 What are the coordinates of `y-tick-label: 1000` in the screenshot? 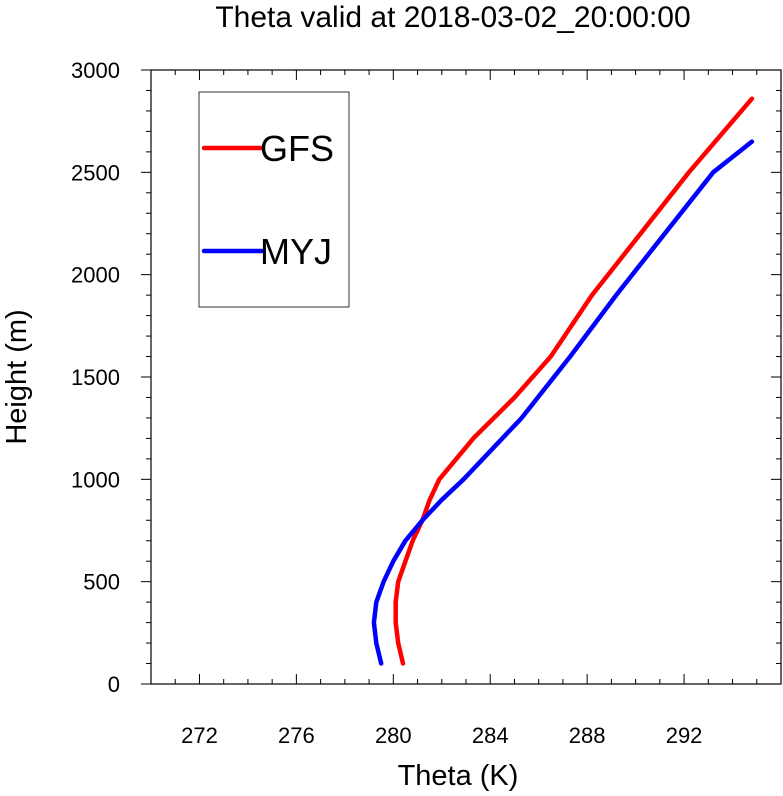 It's located at (95, 479).